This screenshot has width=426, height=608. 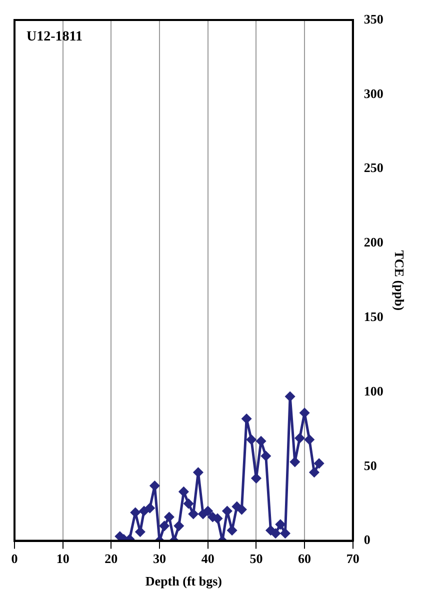 I want to click on y-tick-label: 250, so click(x=374, y=168).